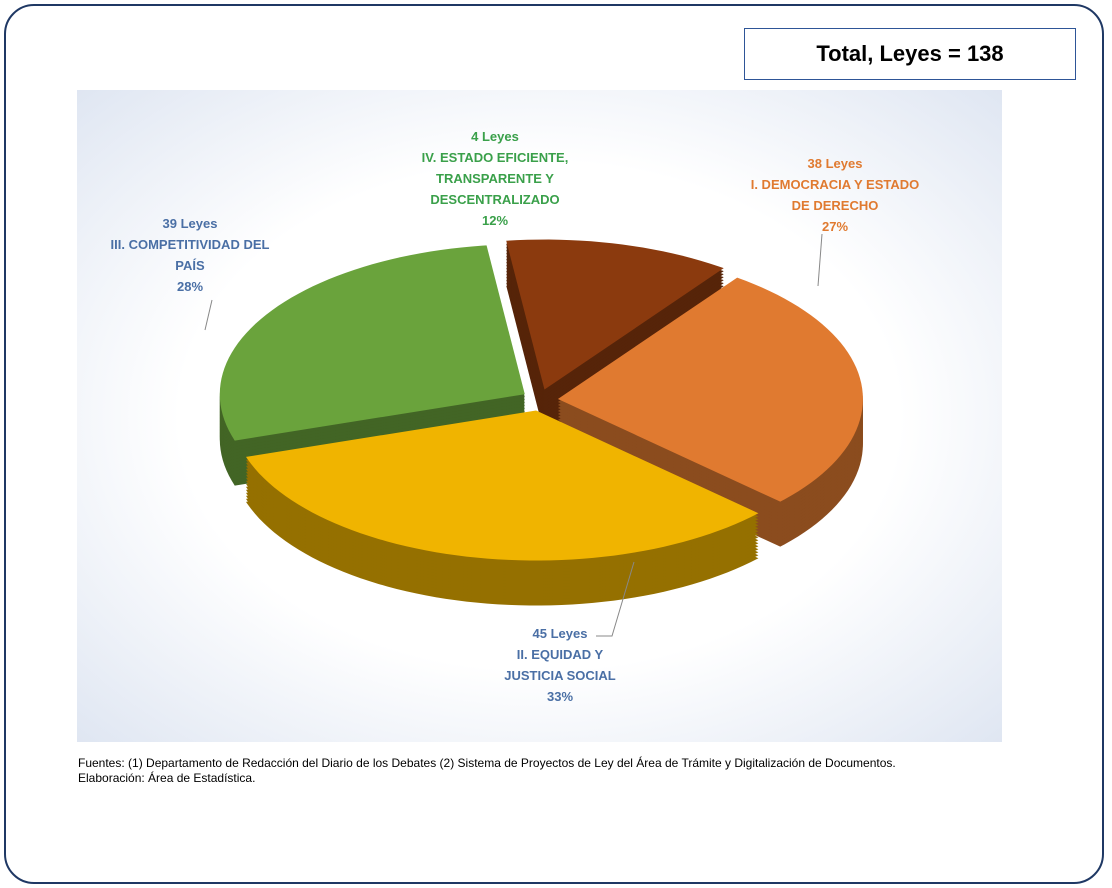  What do you see at coordinates (835, 226) in the screenshot?
I see `value-label: 27%` at bounding box center [835, 226].